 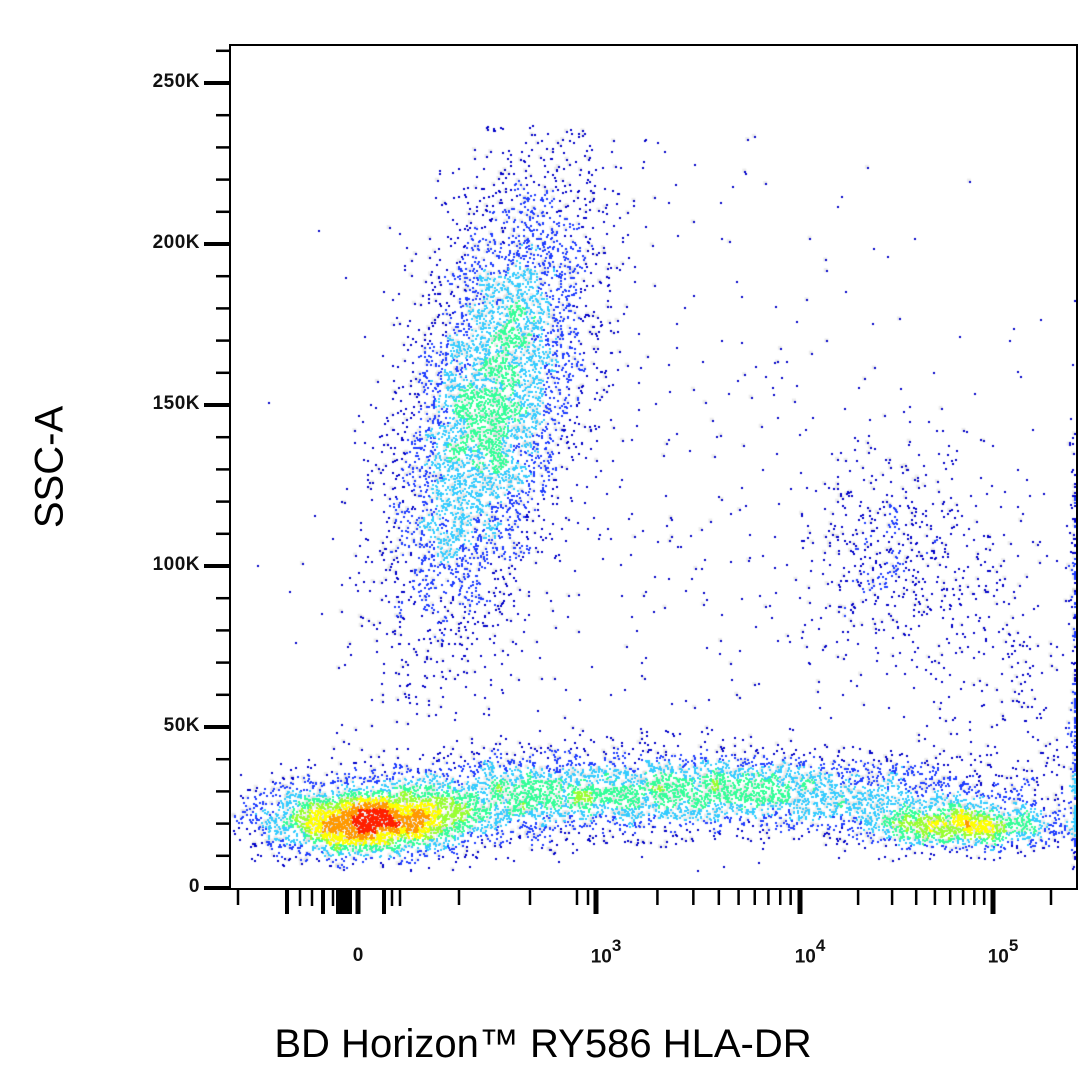 I want to click on x-tick-label: 10⁴, so click(x=810, y=952).